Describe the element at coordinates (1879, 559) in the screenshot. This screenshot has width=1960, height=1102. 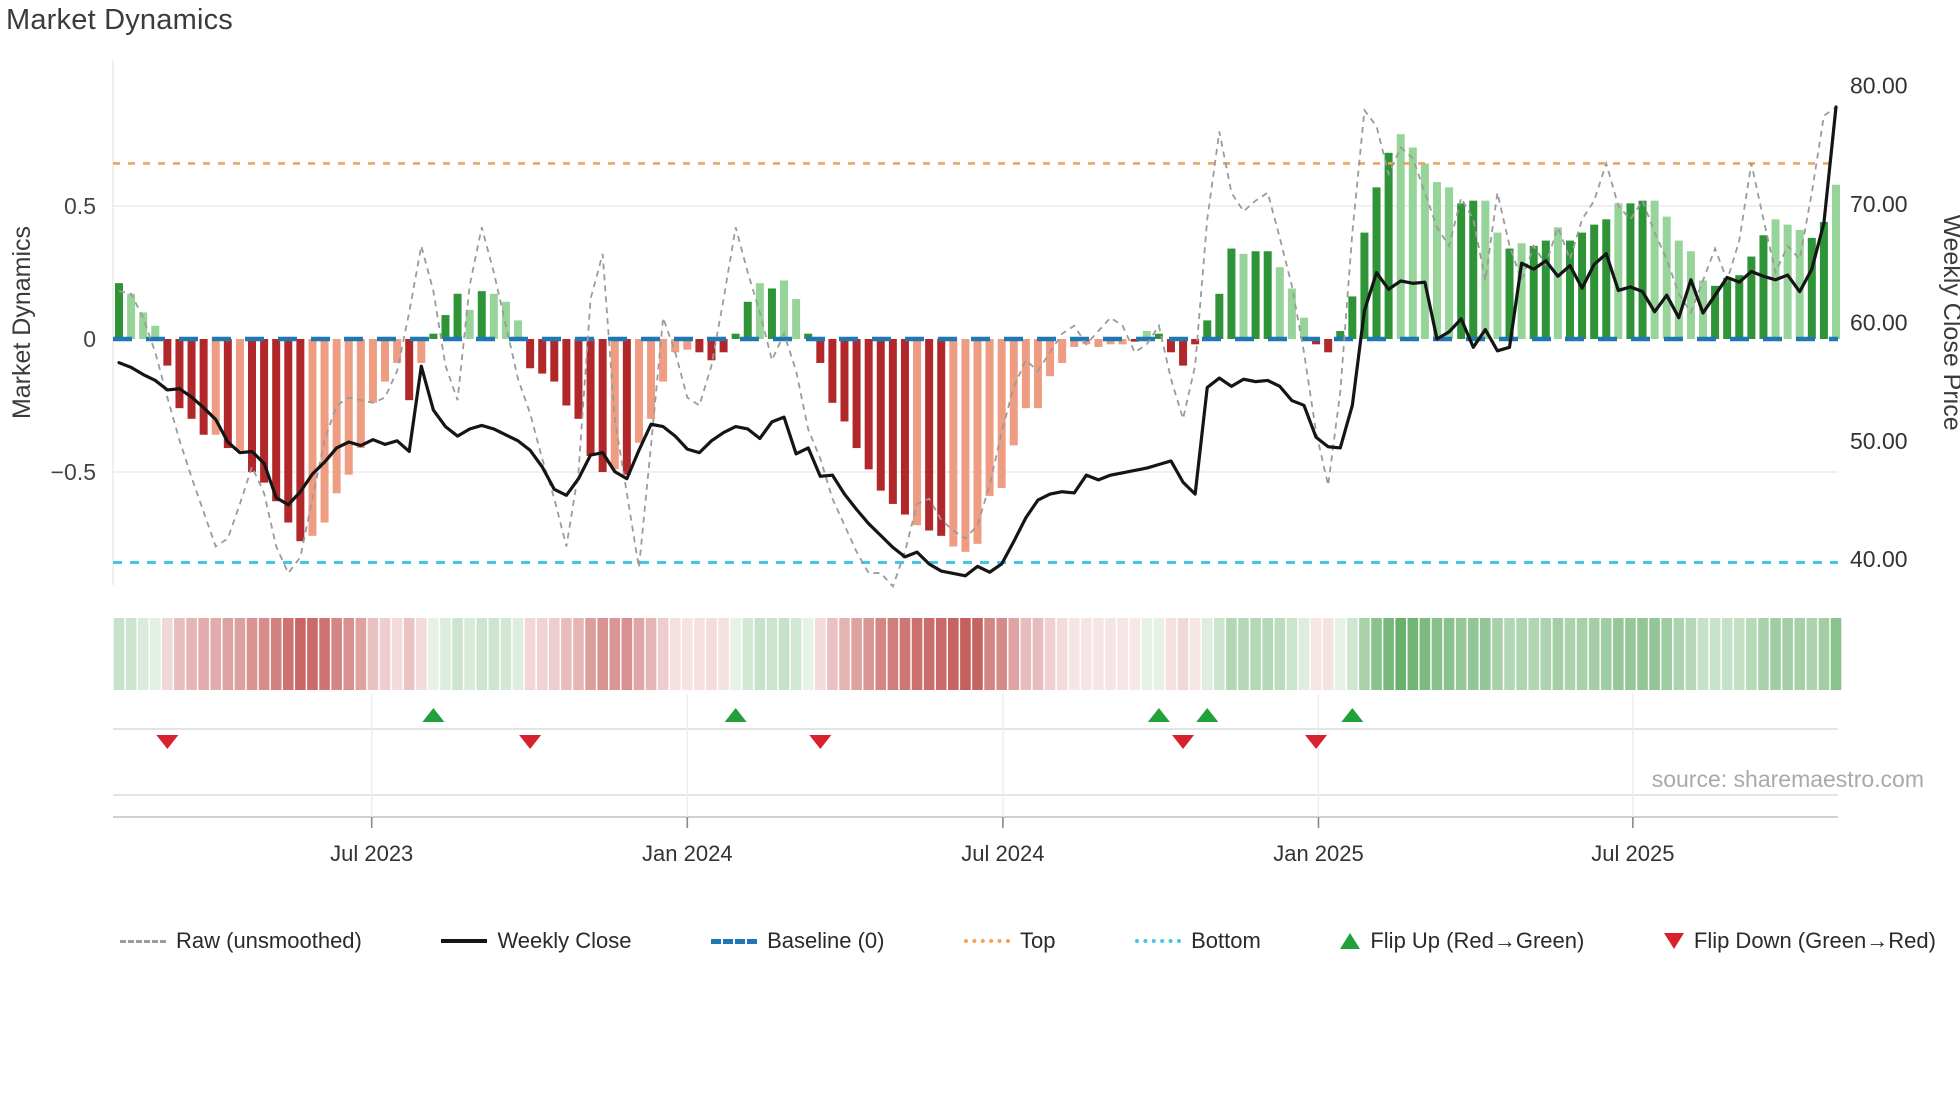
I see `y-right-tick-label: 40.00` at that location.